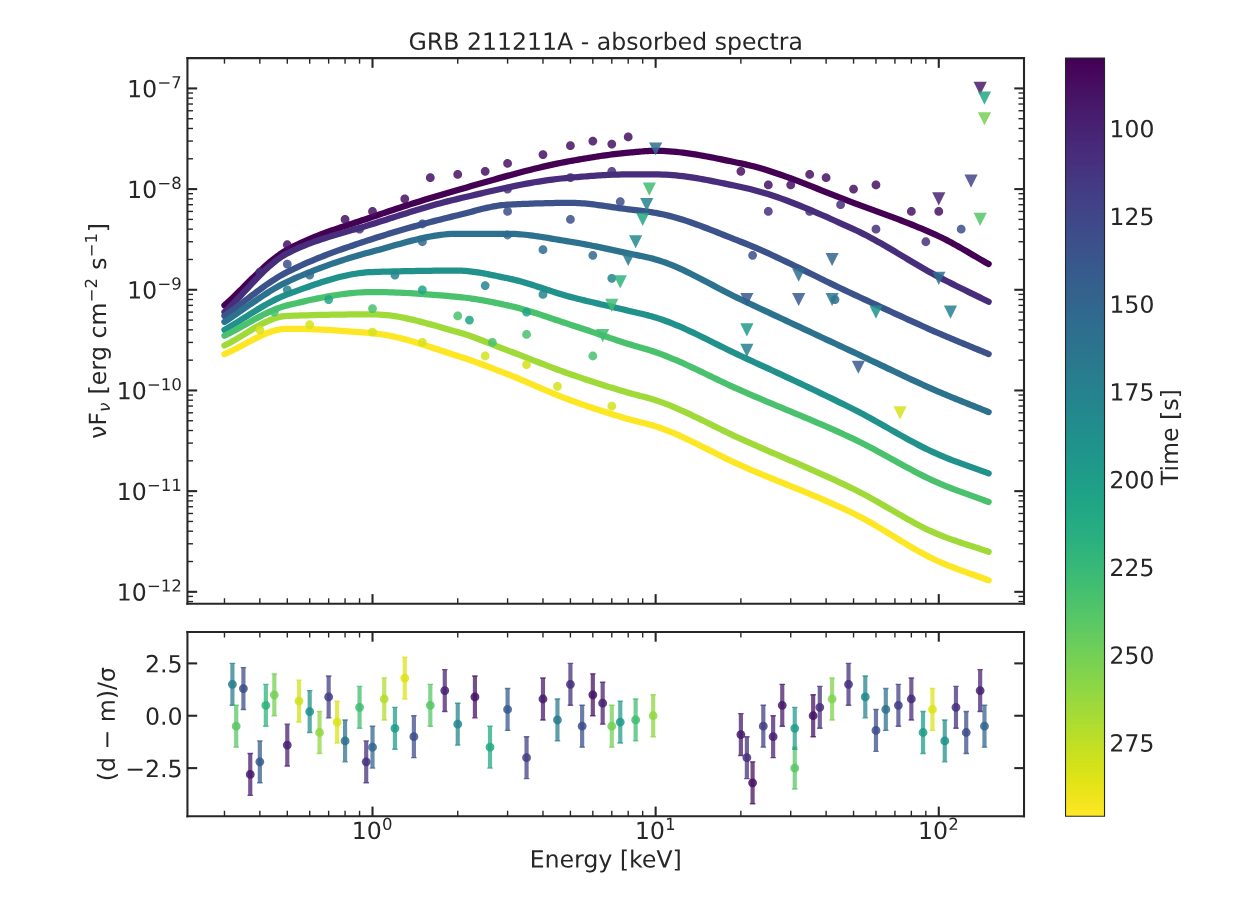 The image size is (1258, 908). What do you see at coordinates (1132, 655) in the screenshot?
I see `color-bar-label: 250` at bounding box center [1132, 655].